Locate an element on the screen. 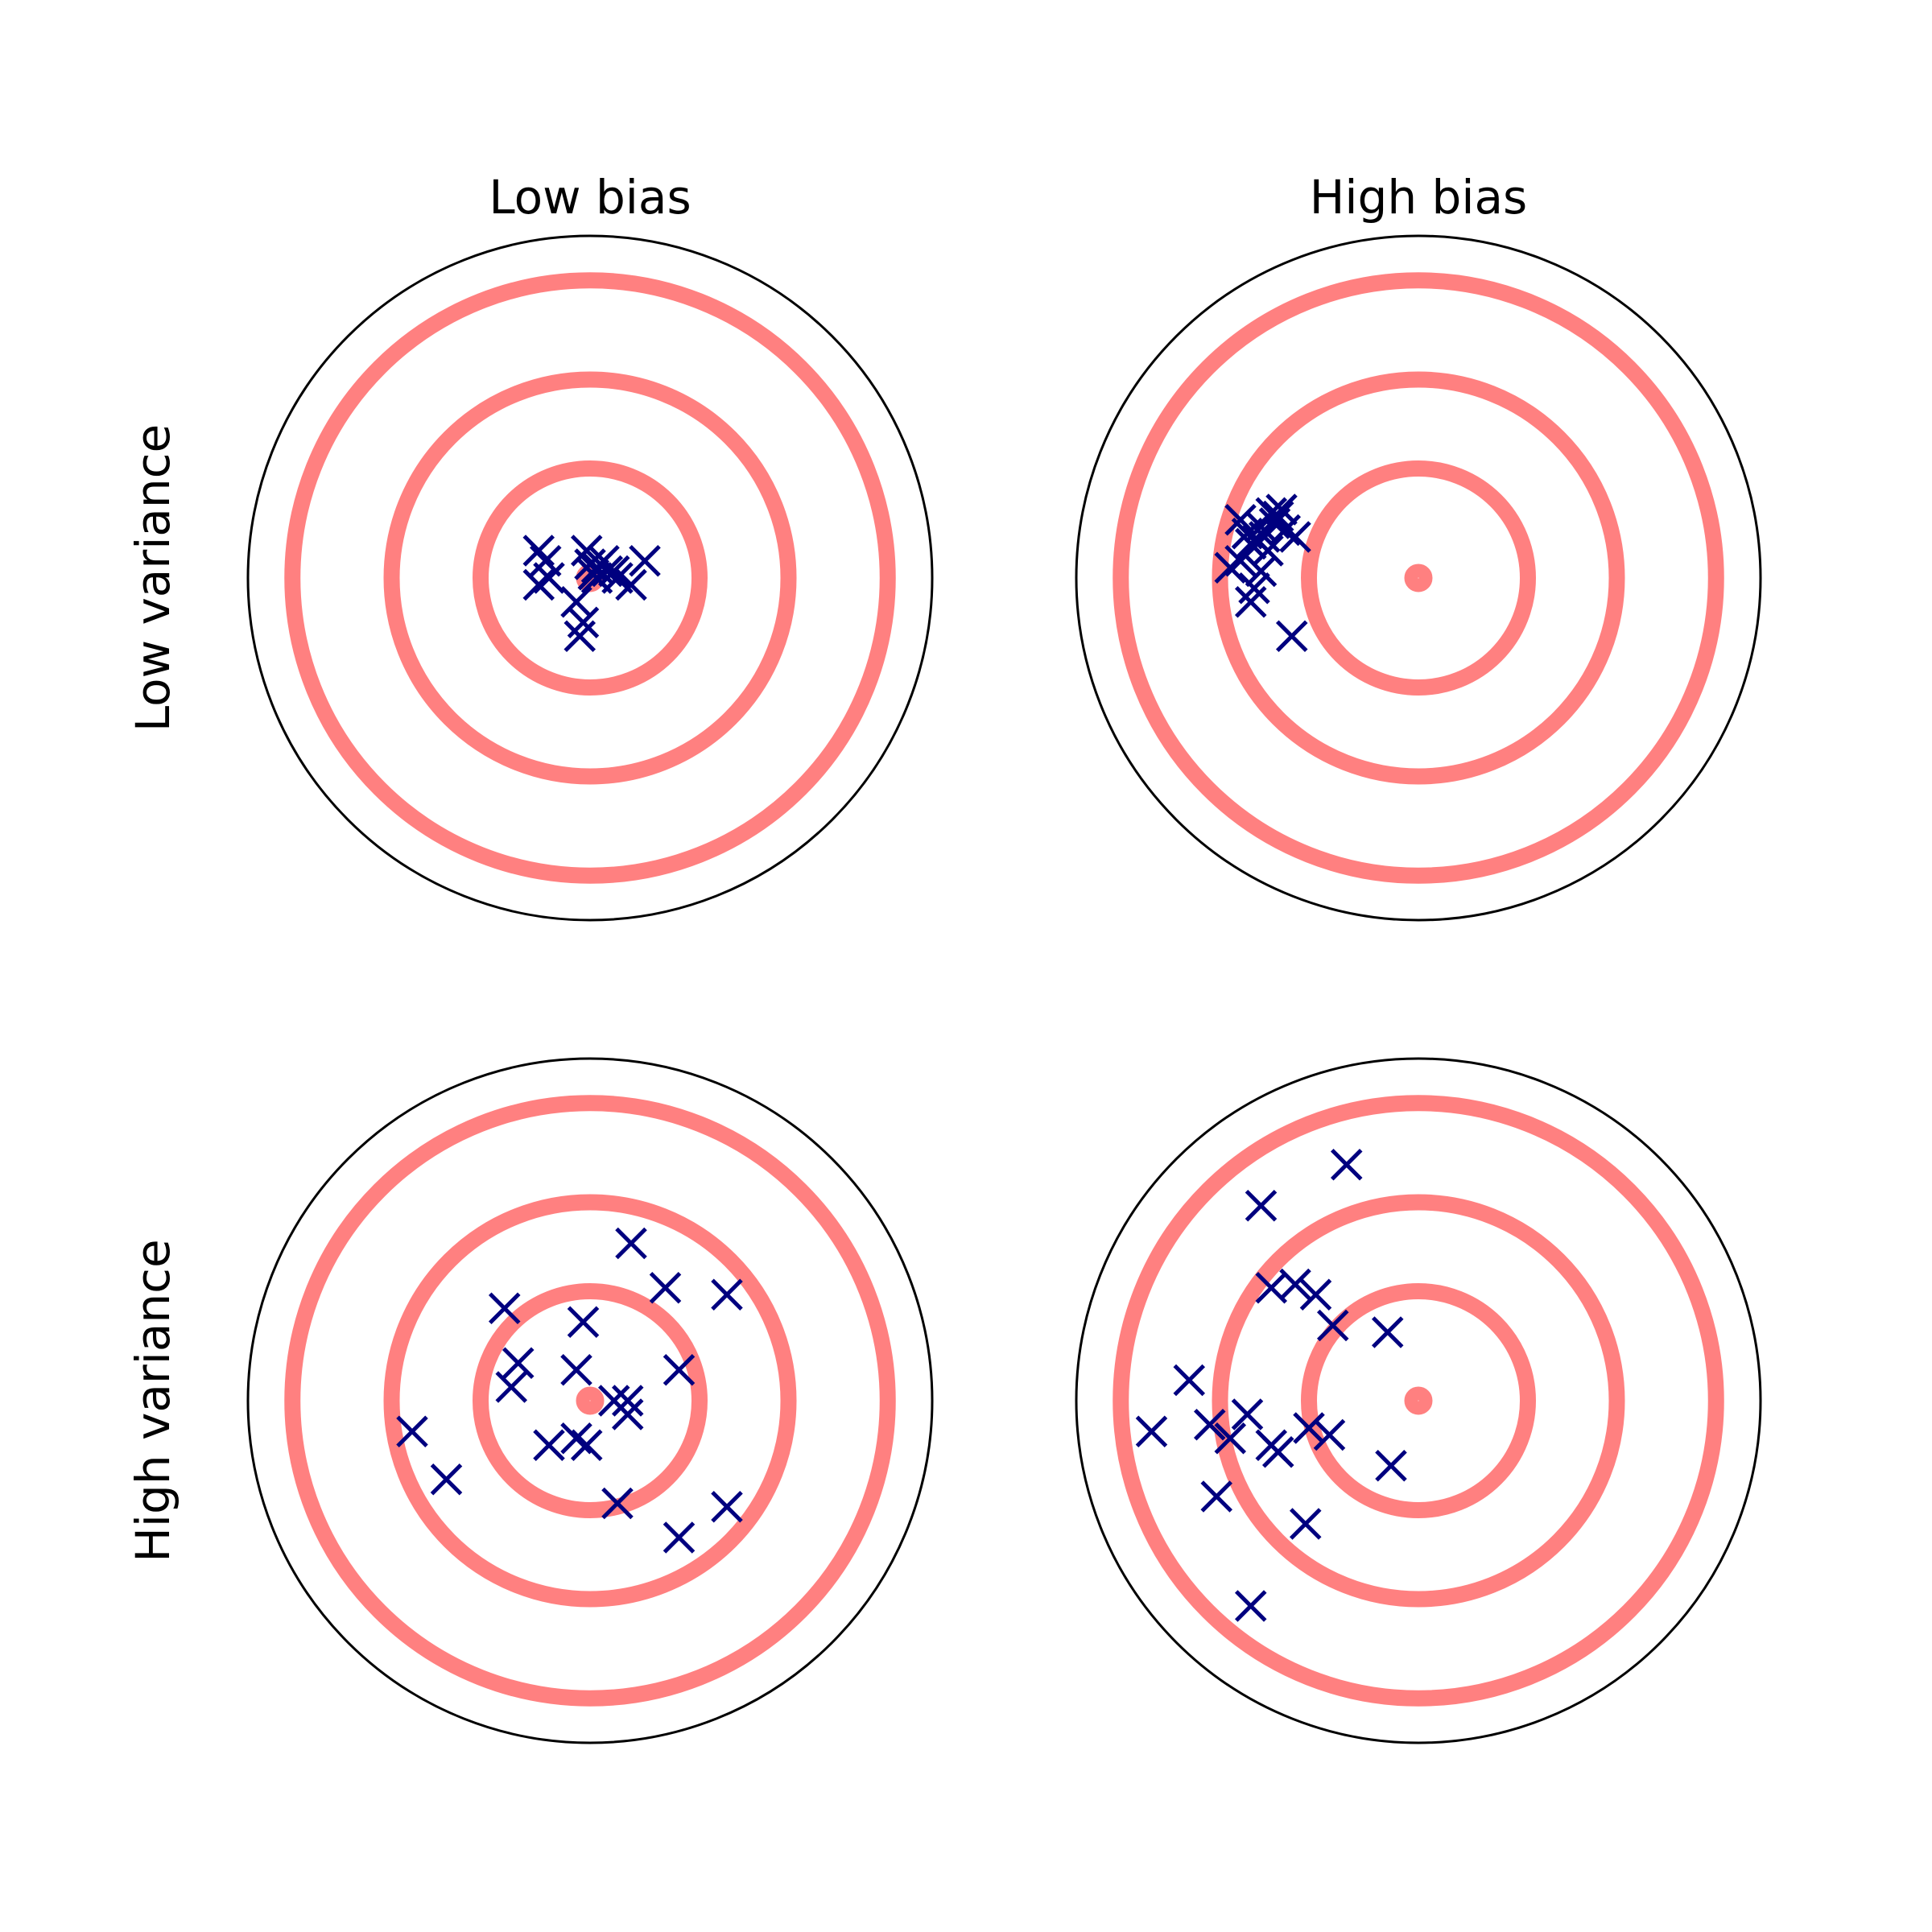 This screenshot has height=1932, width=1932. row-label-high-variance: High variance is located at coordinates (153, 1400).